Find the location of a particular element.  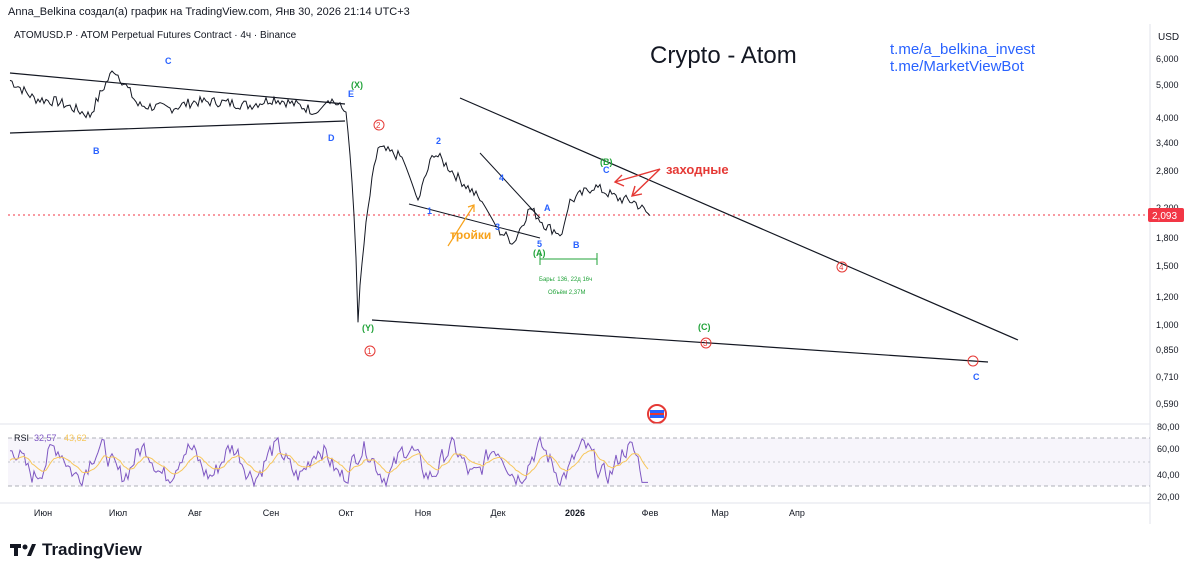

currency-label: USD is located at coordinates (1168, 37).